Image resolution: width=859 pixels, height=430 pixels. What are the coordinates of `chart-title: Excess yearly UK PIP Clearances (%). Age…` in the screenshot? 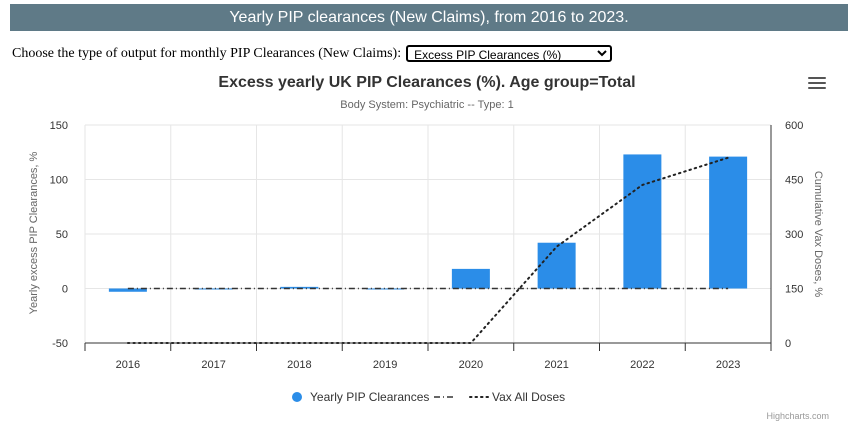 It's located at (426, 82).